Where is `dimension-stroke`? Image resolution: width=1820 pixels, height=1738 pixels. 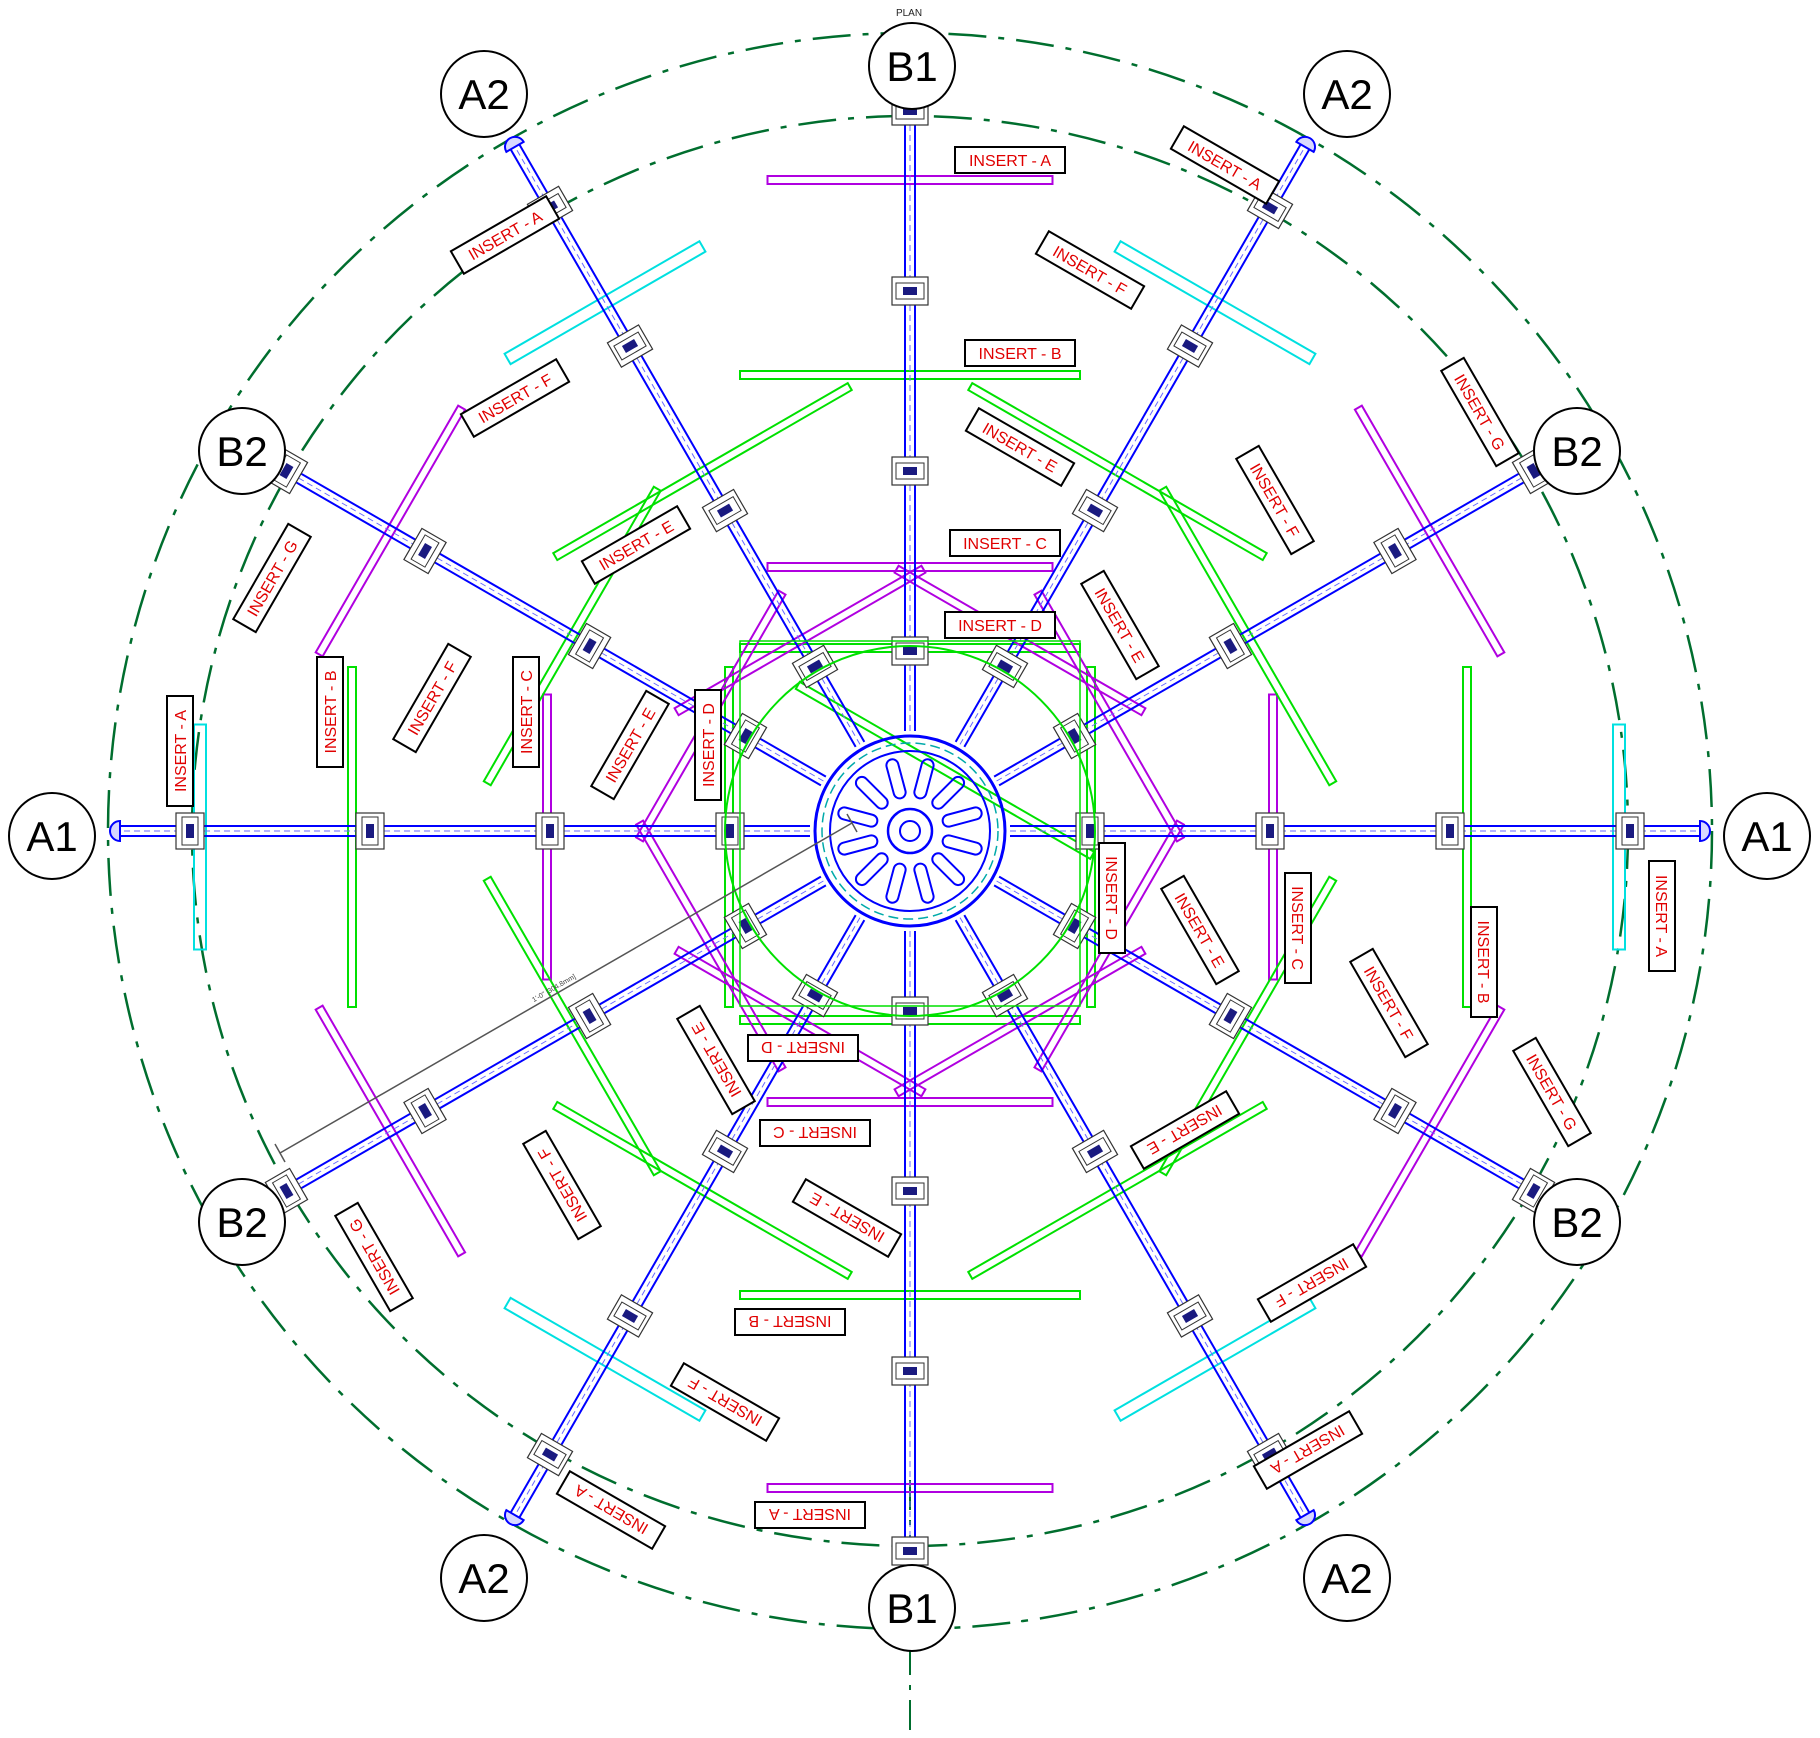
dimension-stroke is located at coordinates (566, 988).